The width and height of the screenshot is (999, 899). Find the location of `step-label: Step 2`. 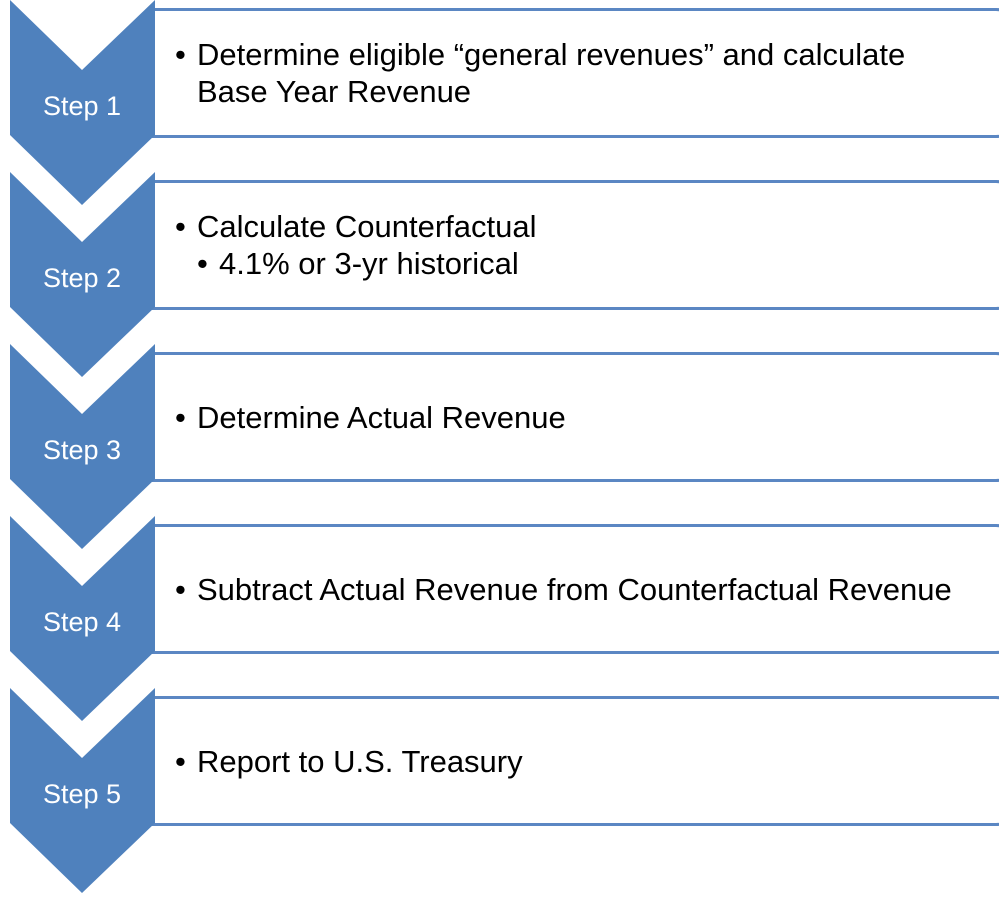

step-label: Step 2 is located at coordinates (82, 278).